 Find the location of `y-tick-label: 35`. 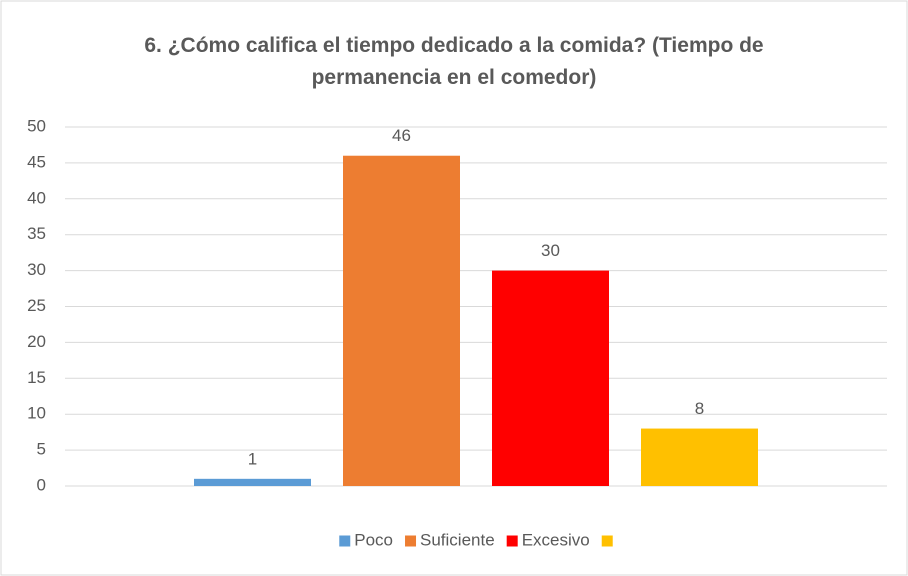

y-tick-label: 35 is located at coordinates (36, 233).